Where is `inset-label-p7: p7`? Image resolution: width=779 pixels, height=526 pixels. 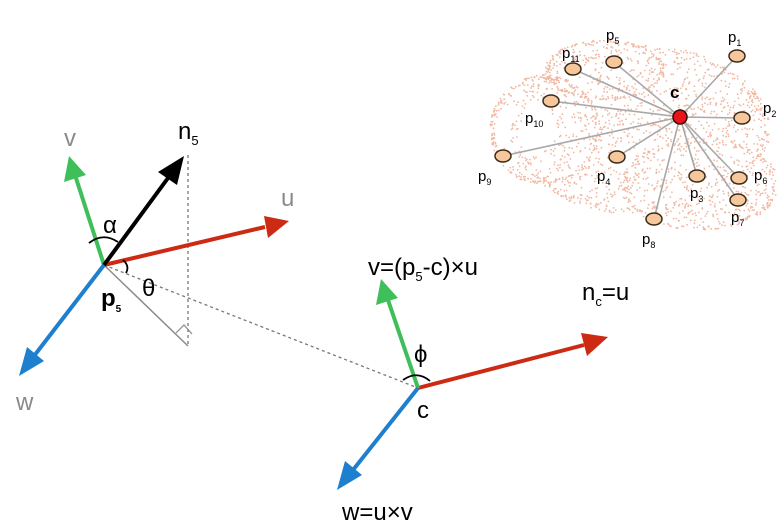
inset-label-p7: p7 is located at coordinates (737, 218).